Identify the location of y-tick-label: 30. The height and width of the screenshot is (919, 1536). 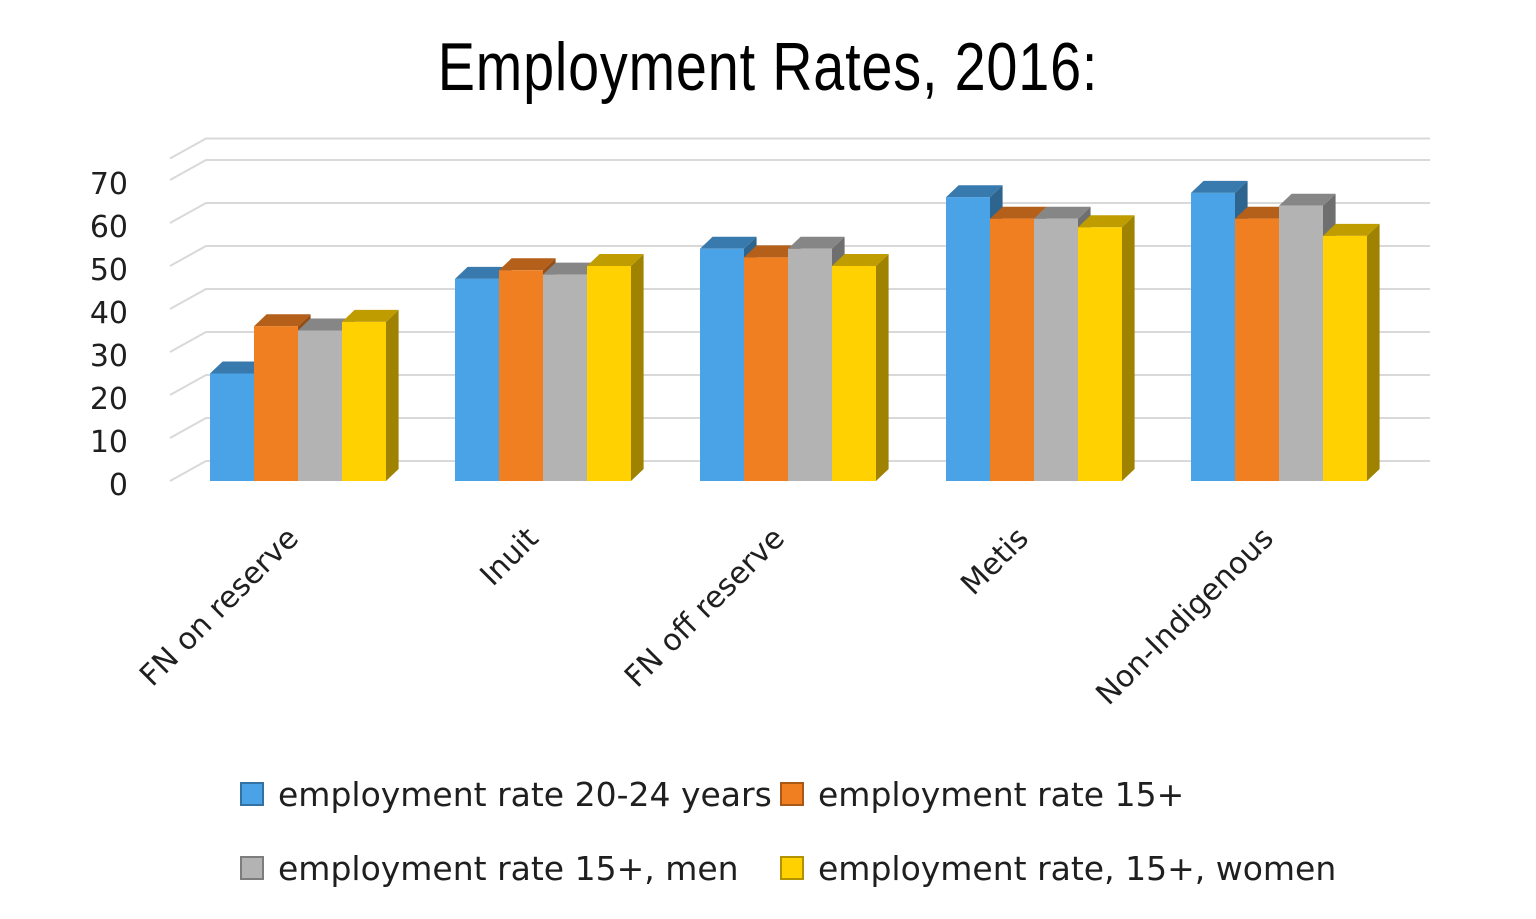
(109, 356).